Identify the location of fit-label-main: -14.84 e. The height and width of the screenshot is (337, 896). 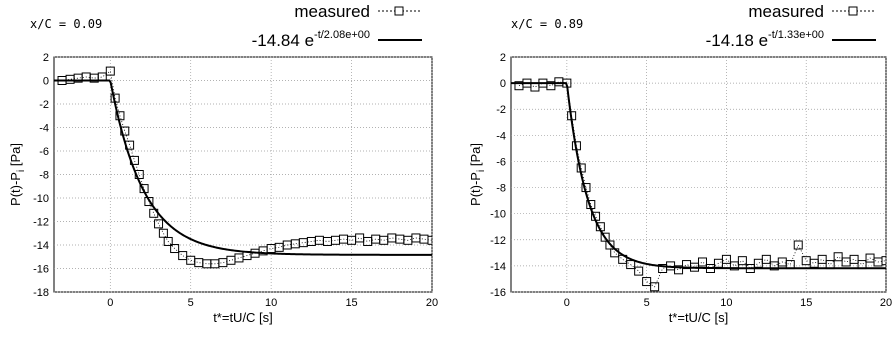
(283, 40).